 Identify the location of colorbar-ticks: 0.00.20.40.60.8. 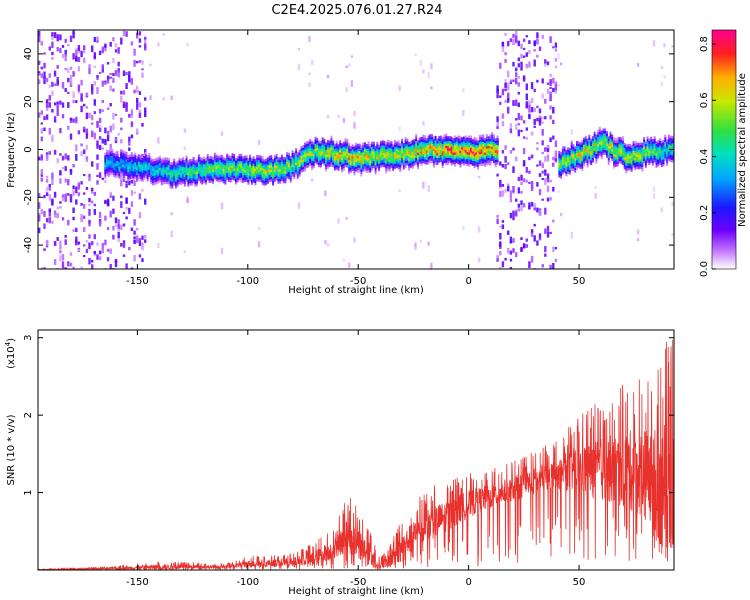
(707, 156).